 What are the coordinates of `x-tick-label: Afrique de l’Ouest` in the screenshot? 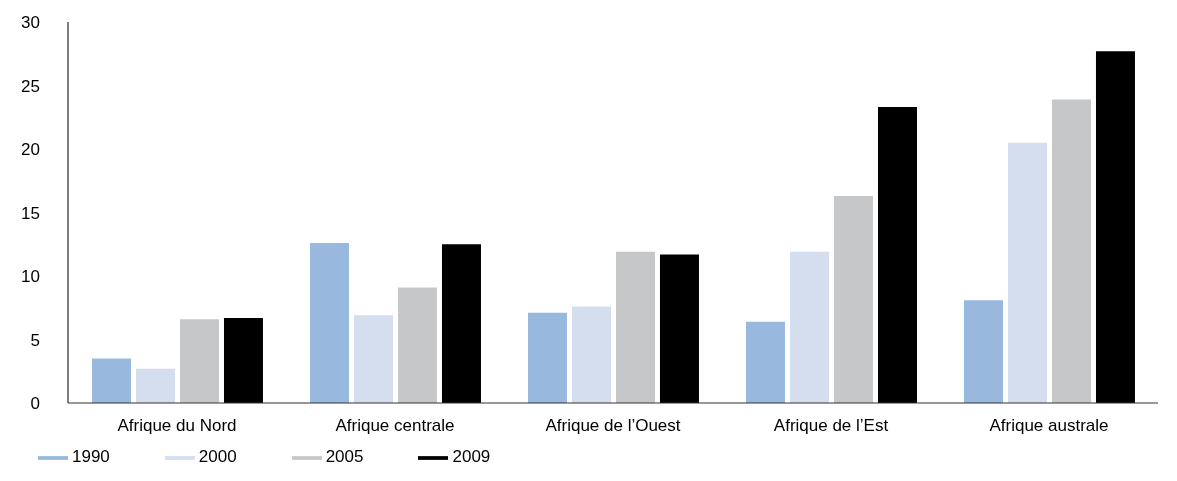 It's located at (613, 426).